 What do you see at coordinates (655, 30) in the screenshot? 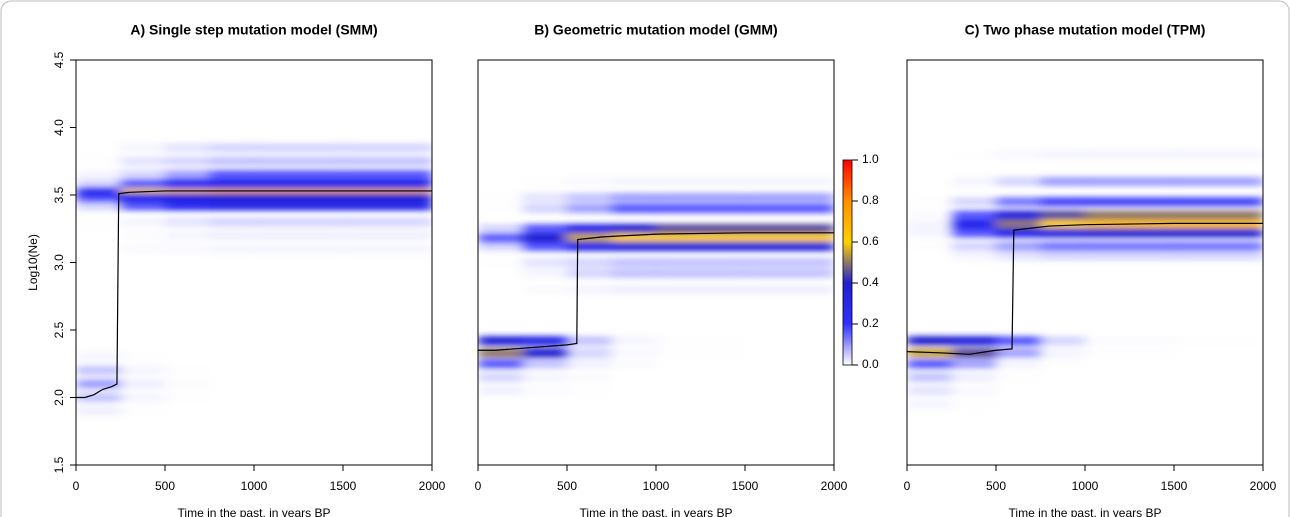
I see `panel-title: B) Geometric mutation model (GMM)` at bounding box center [655, 30].